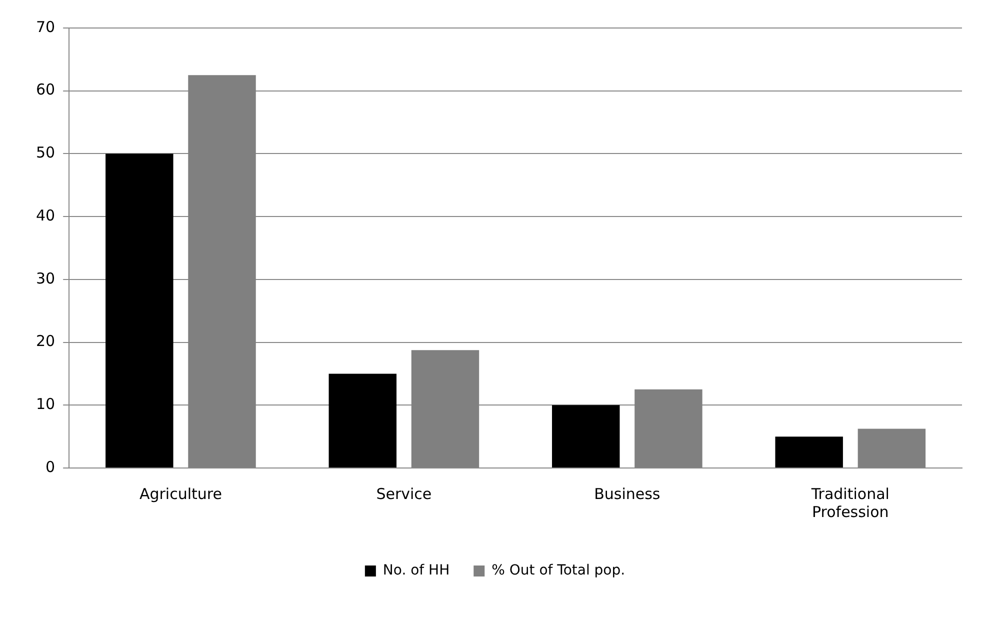 The height and width of the screenshot is (618, 982). Describe the element at coordinates (850, 502) in the screenshot. I see `x-tick-label: Traditional Profession` at that location.